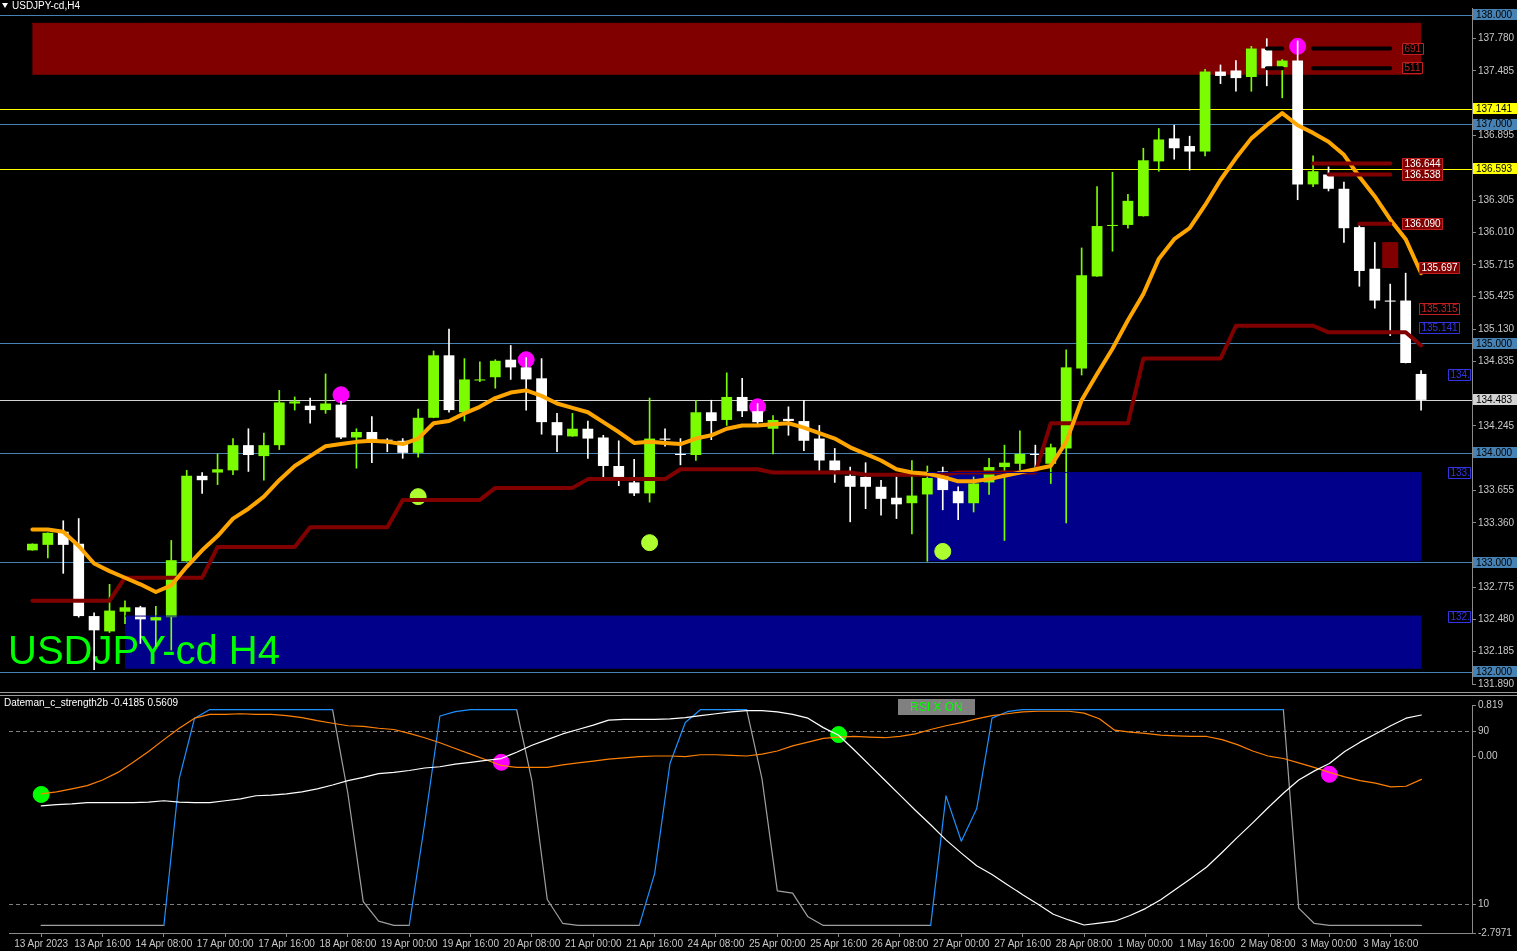 This screenshot has height=951, width=1517. I want to click on x-tick-label: 21 Apr 16:00, so click(655, 943).